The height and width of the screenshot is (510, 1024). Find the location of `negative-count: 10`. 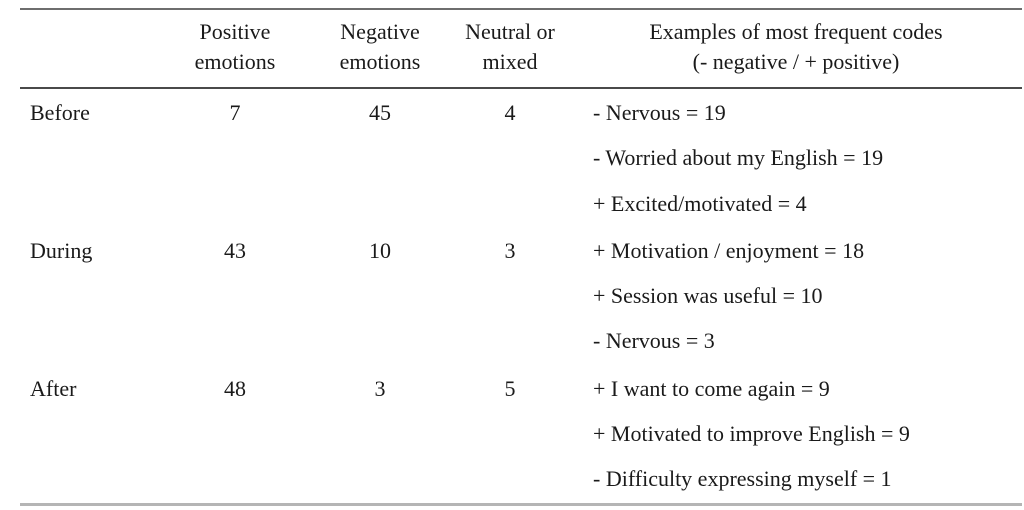

negative-count: 10 is located at coordinates (380, 250).